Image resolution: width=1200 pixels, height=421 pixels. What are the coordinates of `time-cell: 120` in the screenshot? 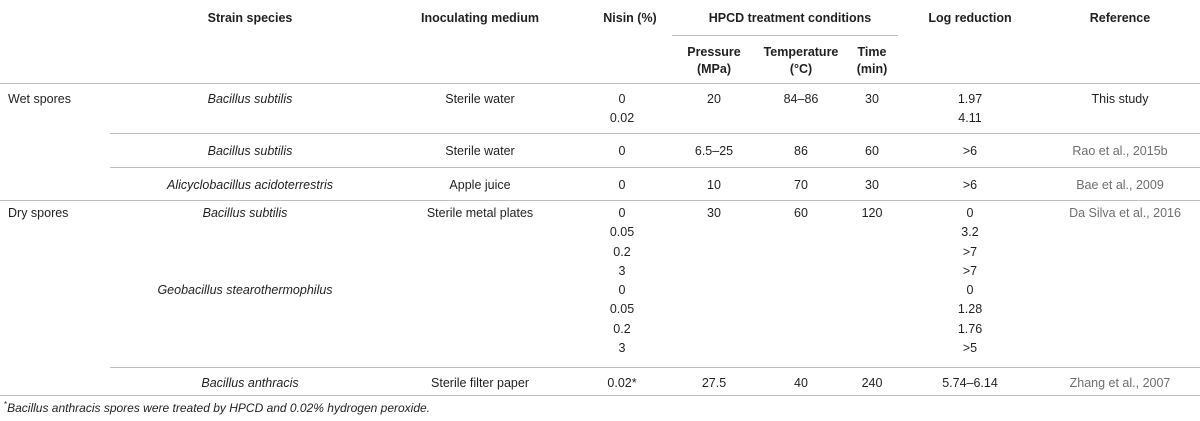 It's located at (872, 213).